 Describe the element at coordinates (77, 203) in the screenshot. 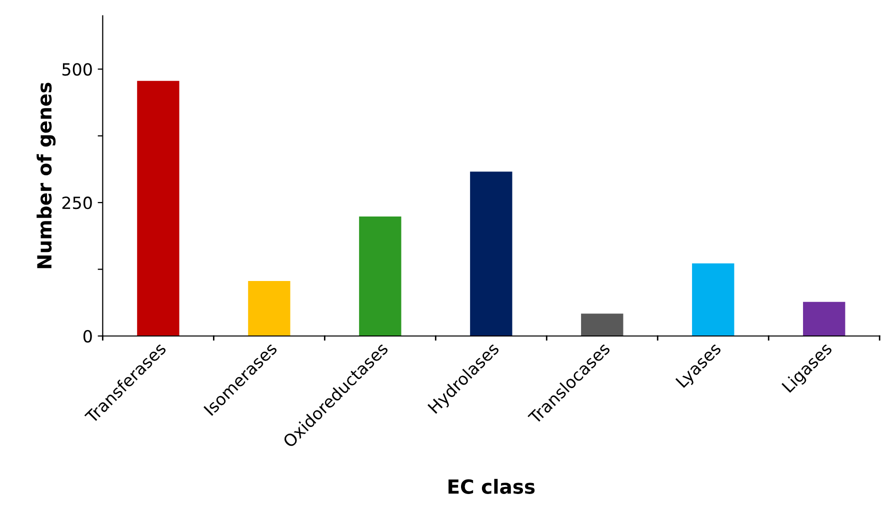

I see `y-tick-label: 250` at that location.